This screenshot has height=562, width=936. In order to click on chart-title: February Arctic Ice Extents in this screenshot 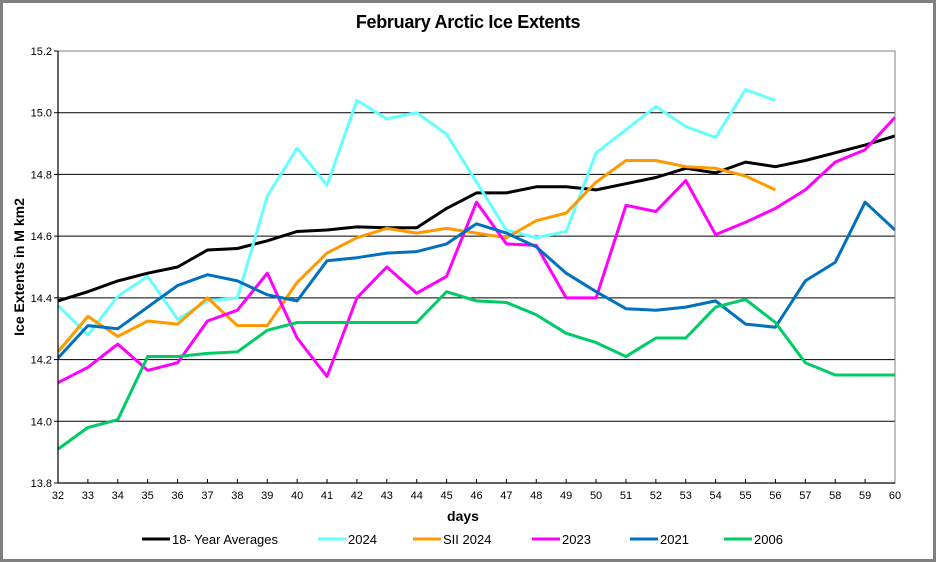, I will do `click(468, 22)`.